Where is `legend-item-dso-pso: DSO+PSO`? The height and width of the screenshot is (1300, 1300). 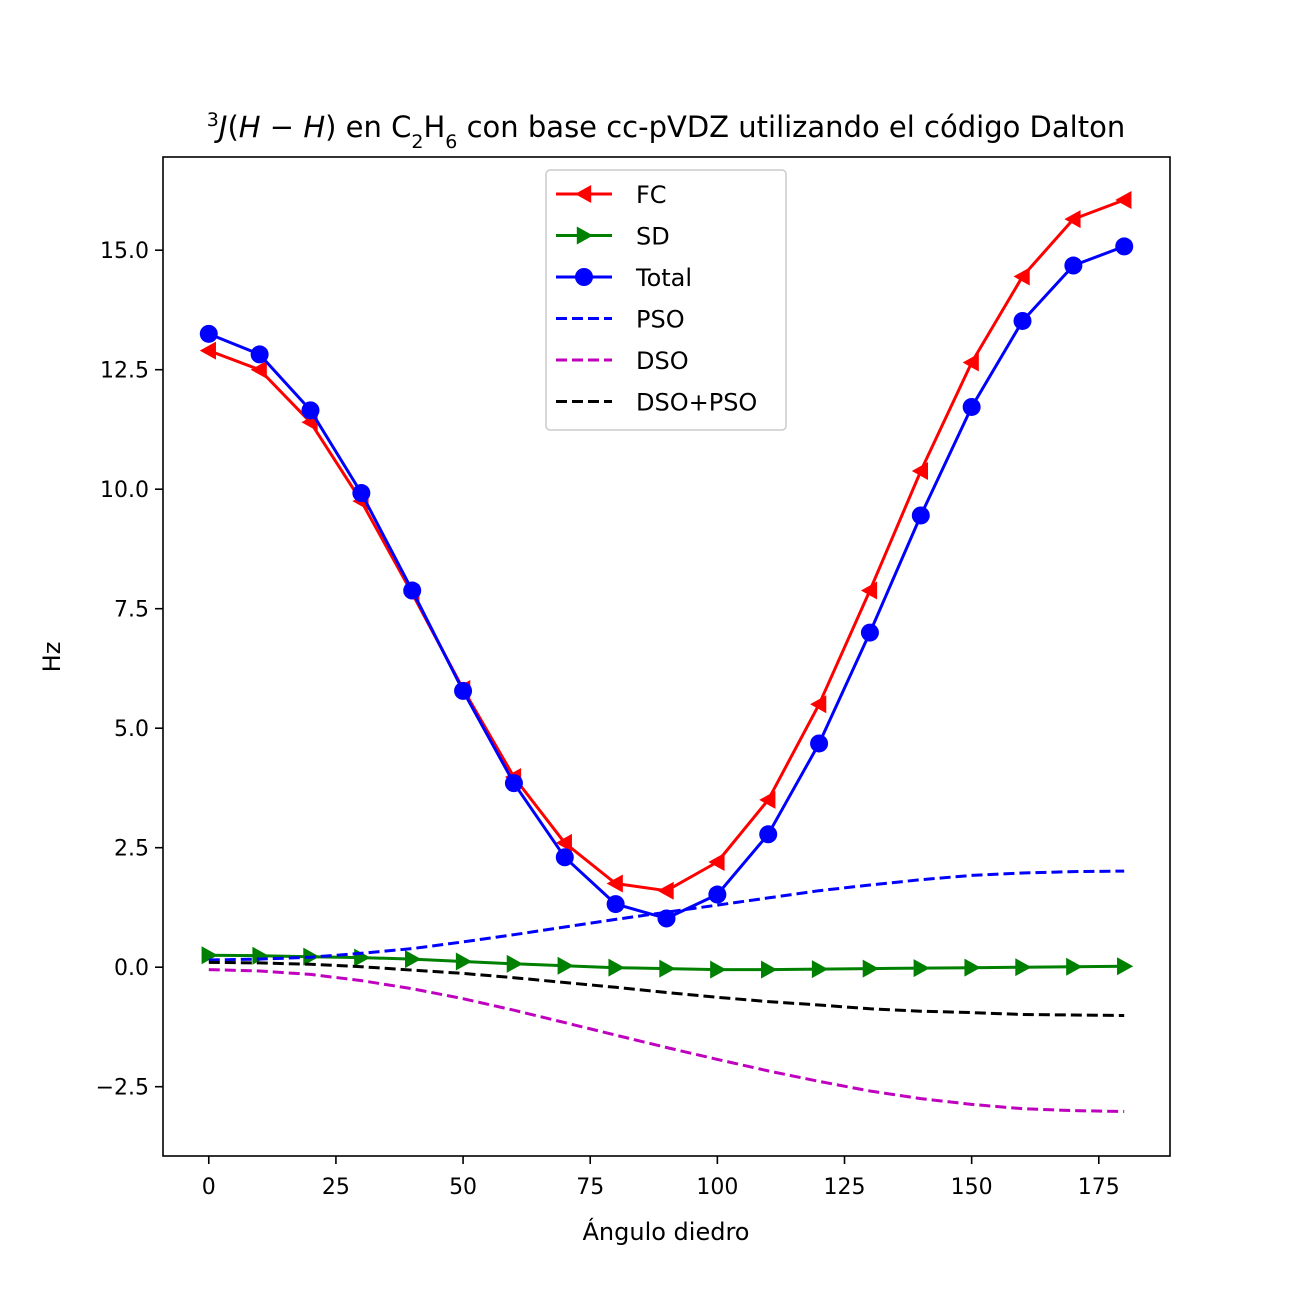 legend-item-dso-pso: DSO+PSO is located at coordinates (656, 403).